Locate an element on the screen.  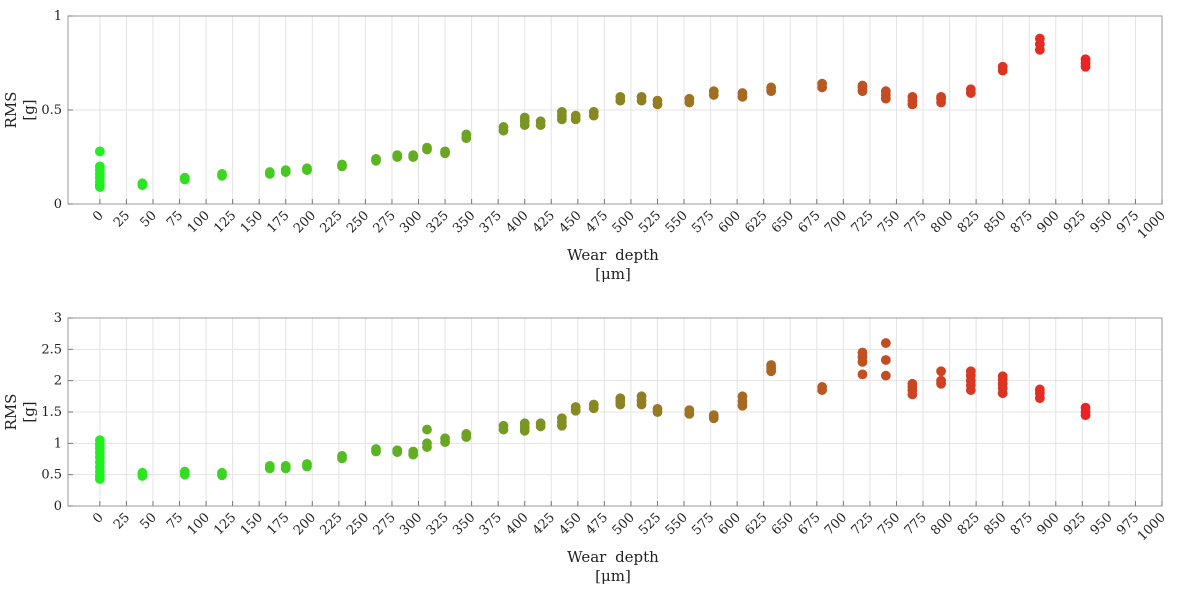
x-tick-label: 400 is located at coordinates (517, 524).